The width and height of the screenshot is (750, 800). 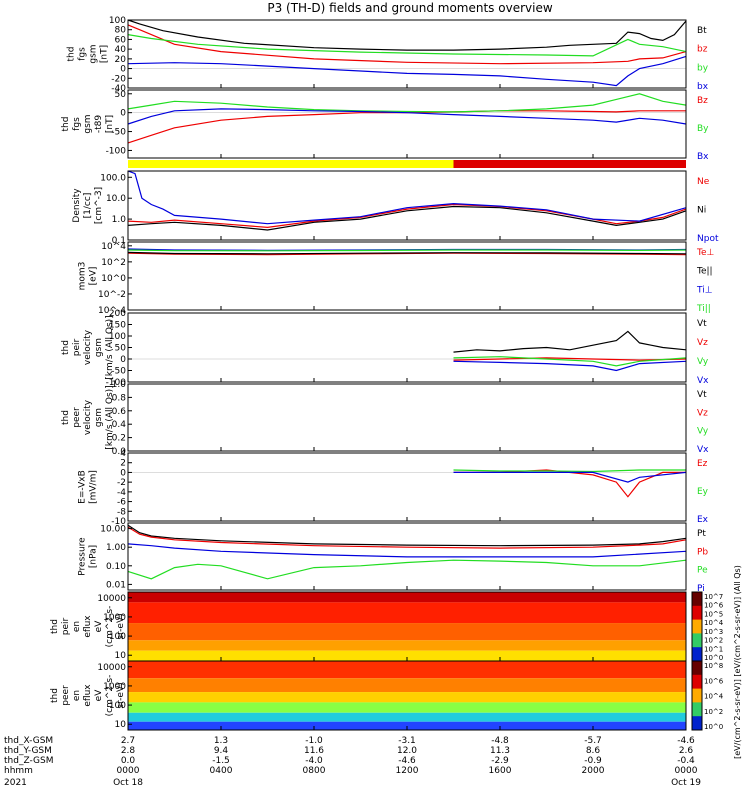 What do you see at coordinates (110, 627) in the screenshot?
I see `y-axis-label-line: (cm^2-s-` at bounding box center [110, 627].